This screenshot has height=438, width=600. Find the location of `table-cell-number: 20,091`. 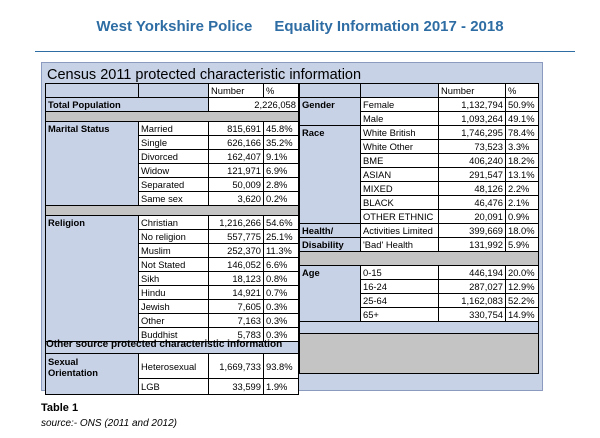

table-cell-number: 20,091 is located at coordinates (472, 216).